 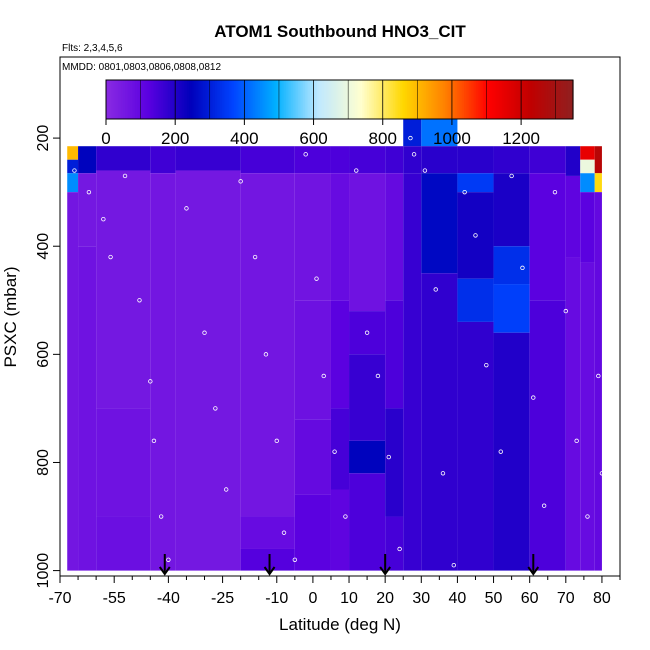 What do you see at coordinates (494, 598) in the screenshot?
I see `x-tick-label: 50` at bounding box center [494, 598].